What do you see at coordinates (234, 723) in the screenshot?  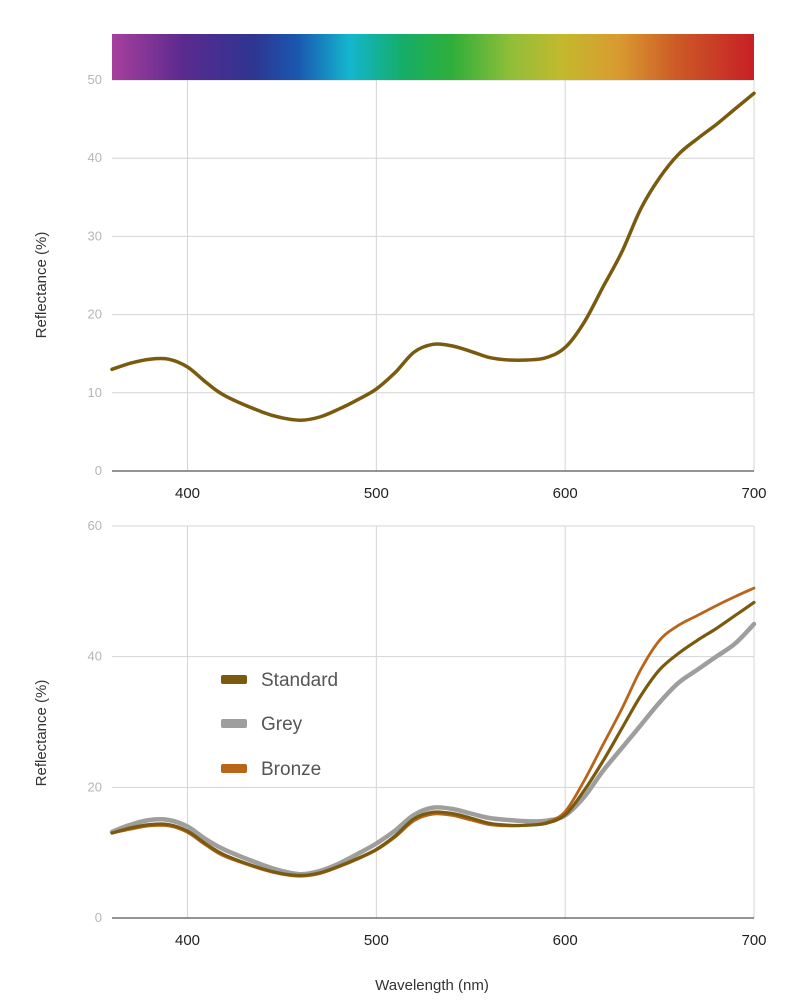 I see `legend-swatch-grey` at bounding box center [234, 723].